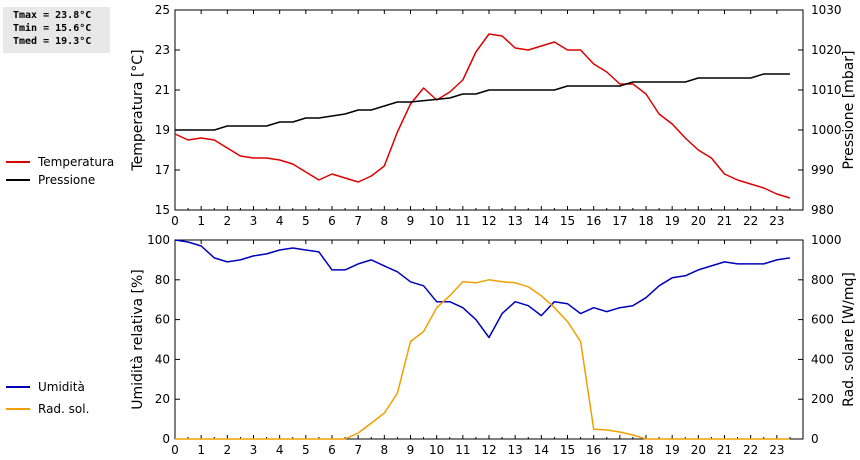  What do you see at coordinates (162, 10) in the screenshot?
I see `y-left-tick-label: 25` at bounding box center [162, 10].